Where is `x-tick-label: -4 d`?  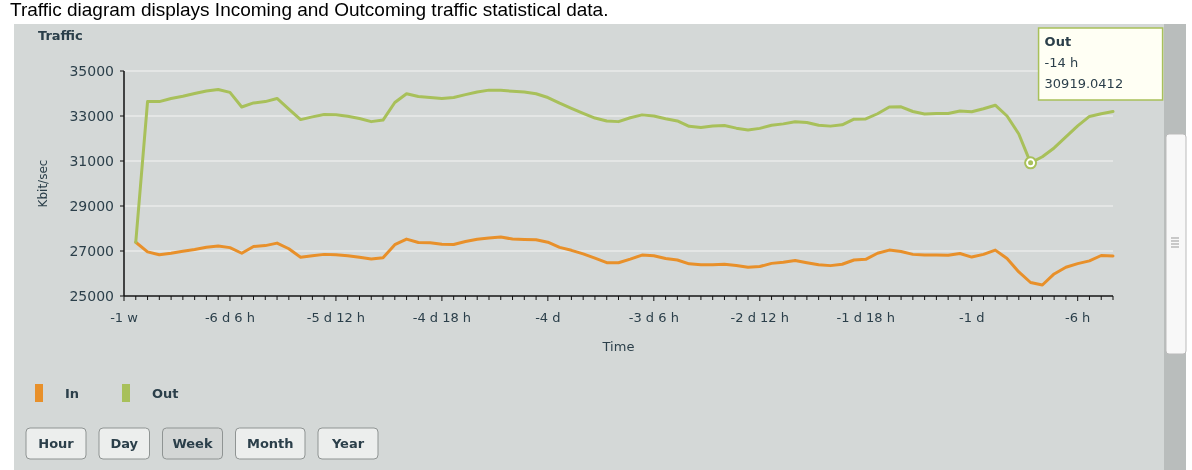 x-tick-label: -4 d is located at coordinates (548, 317).